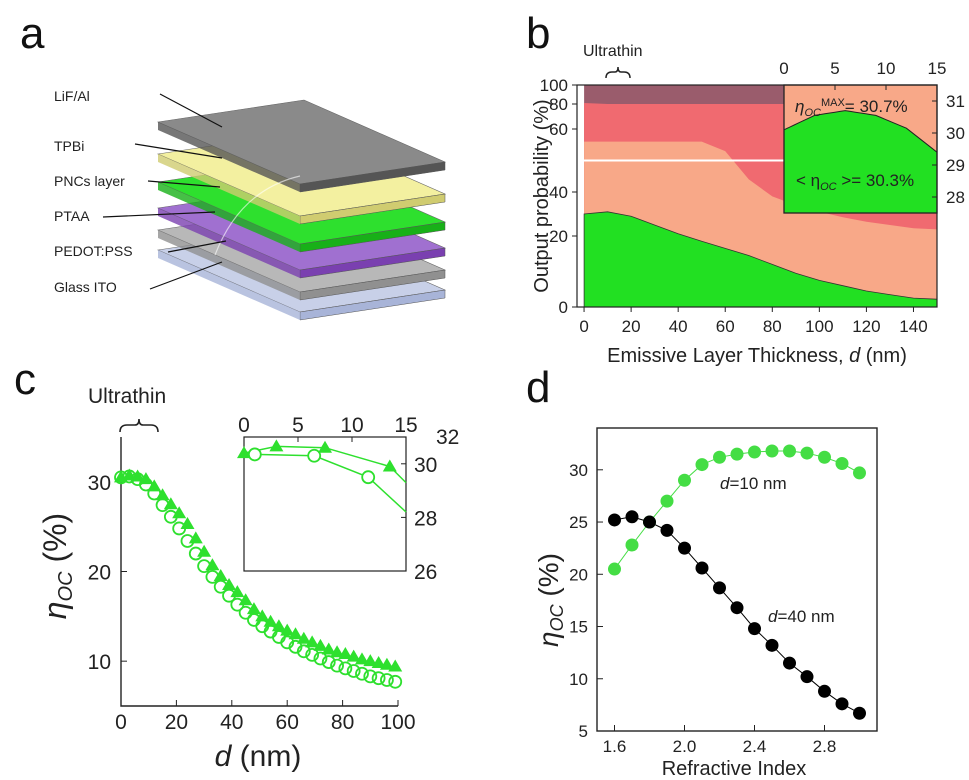 The height and width of the screenshot is (780, 969). What do you see at coordinates (538, 33) in the screenshot?
I see `panel-label-b: b` at bounding box center [538, 33].